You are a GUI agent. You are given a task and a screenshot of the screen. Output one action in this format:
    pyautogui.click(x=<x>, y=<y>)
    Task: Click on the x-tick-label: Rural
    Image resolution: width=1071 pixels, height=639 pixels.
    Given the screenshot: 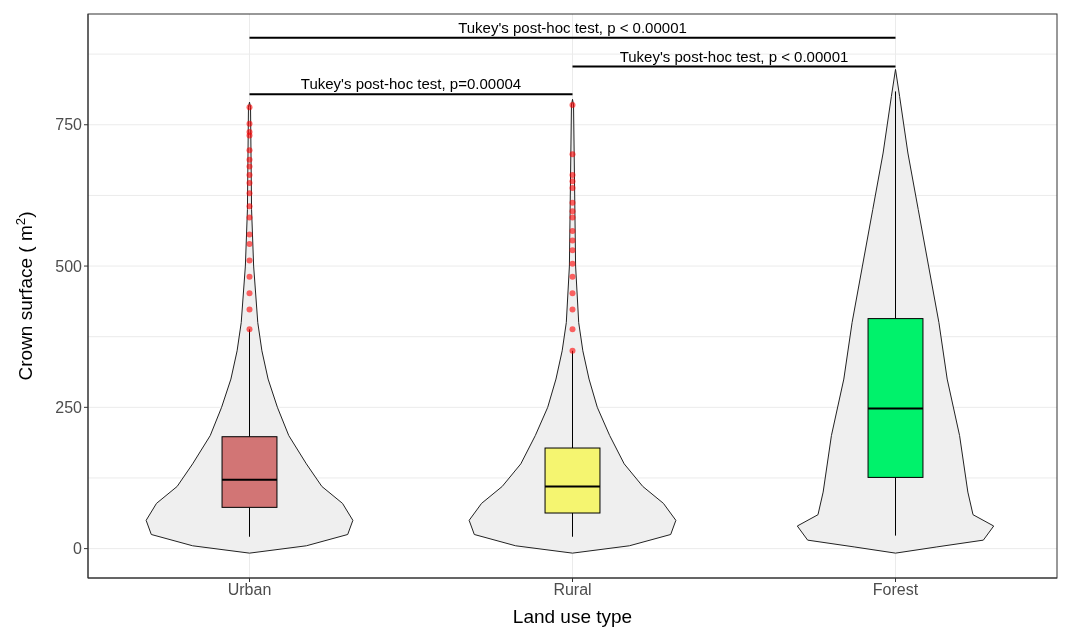 What is the action you would take?
    pyautogui.click(x=572, y=590)
    